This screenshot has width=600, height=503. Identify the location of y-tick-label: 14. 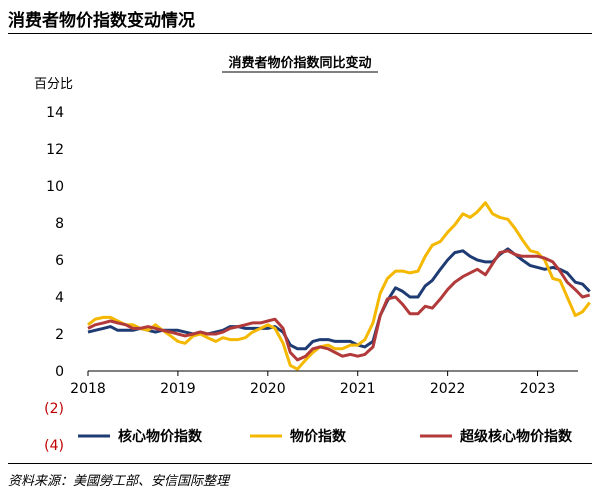
(55, 113).